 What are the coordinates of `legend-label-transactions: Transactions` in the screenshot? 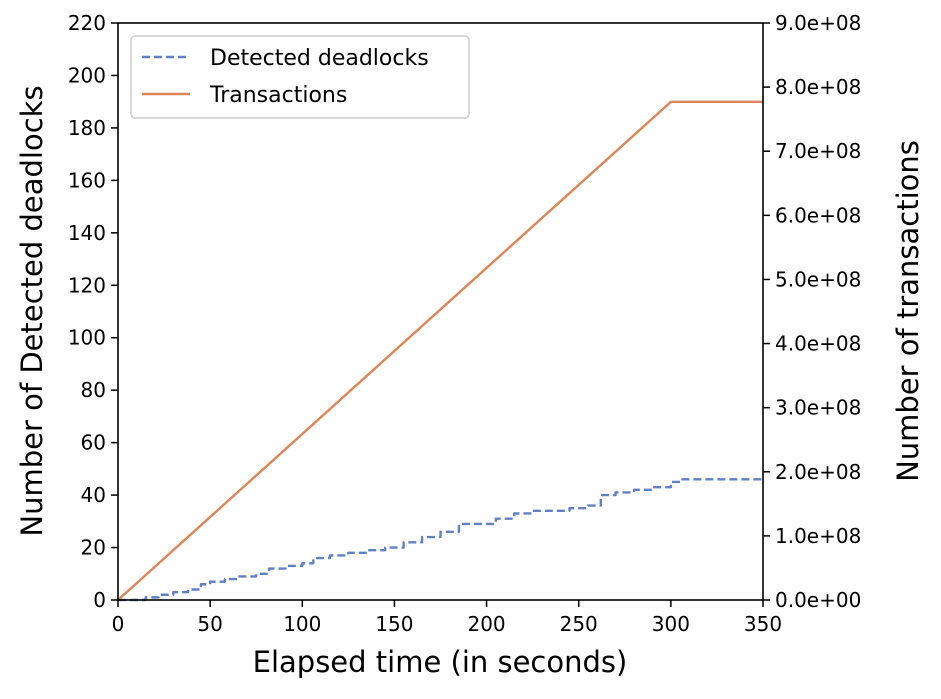 It's located at (278, 95).